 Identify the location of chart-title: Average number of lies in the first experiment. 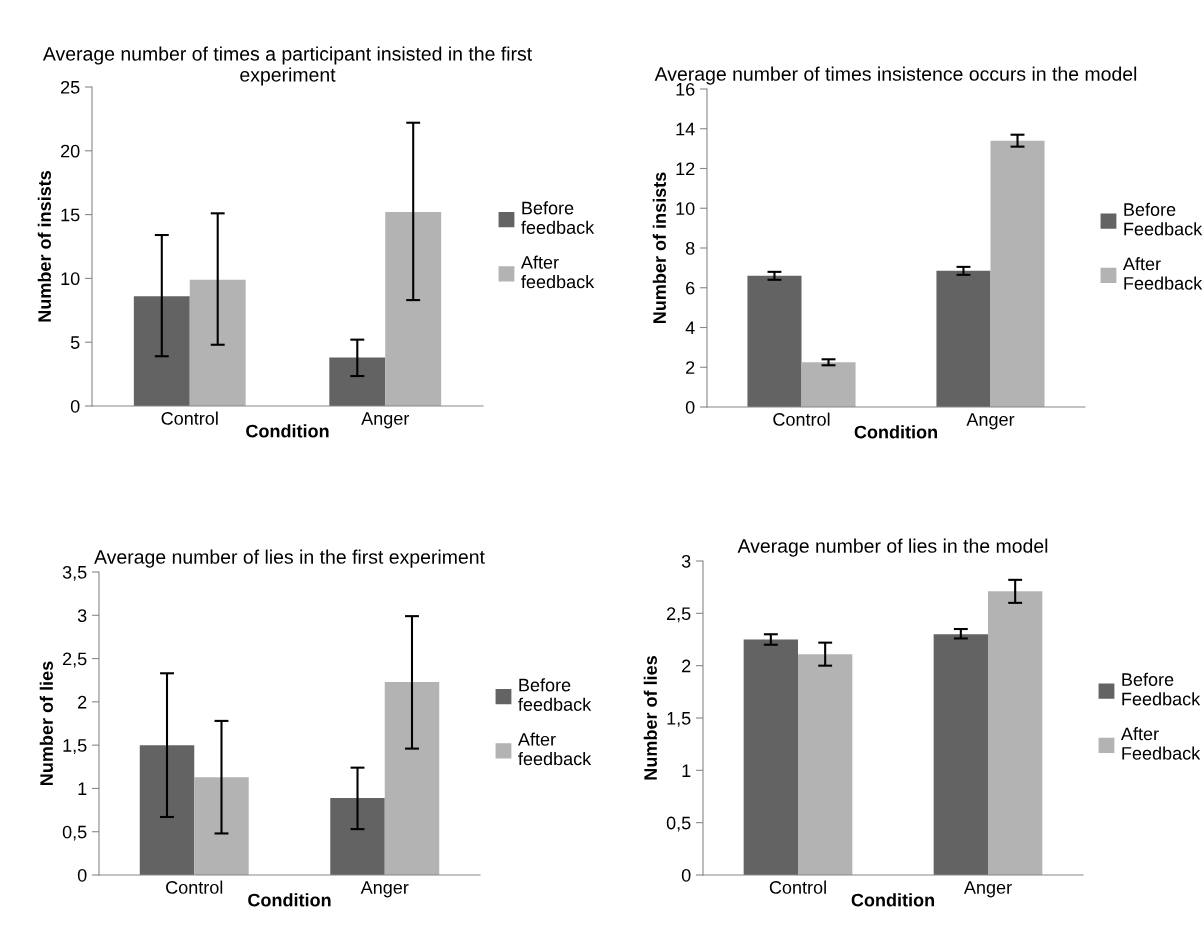
(289, 558).